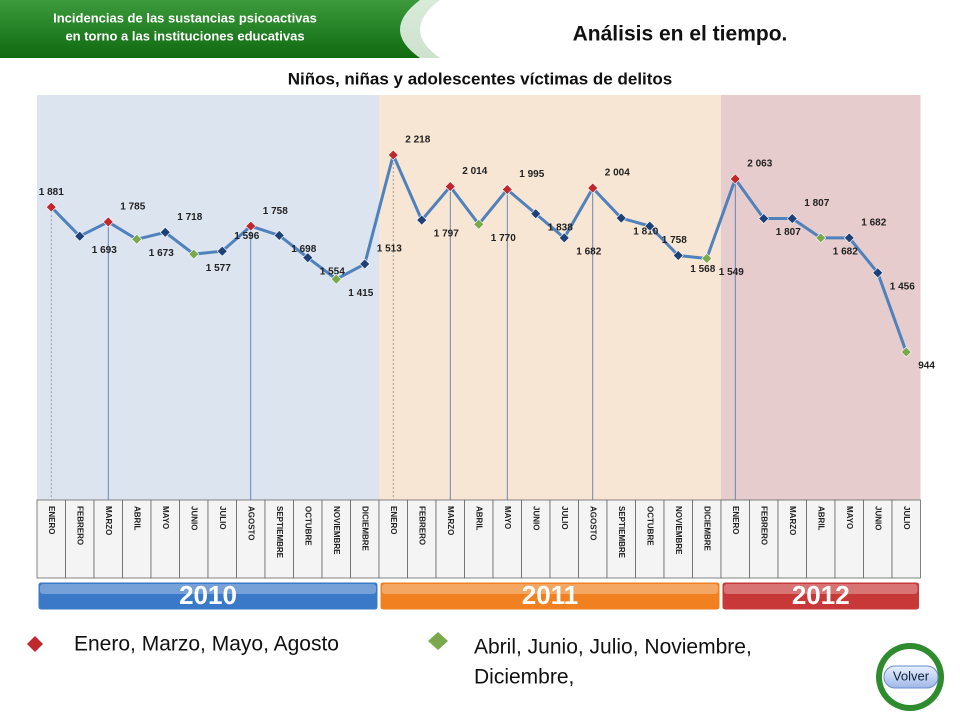 This screenshot has width=960, height=720. What do you see at coordinates (531, 174) in the screenshot?
I see `value-label: 1 995` at bounding box center [531, 174].